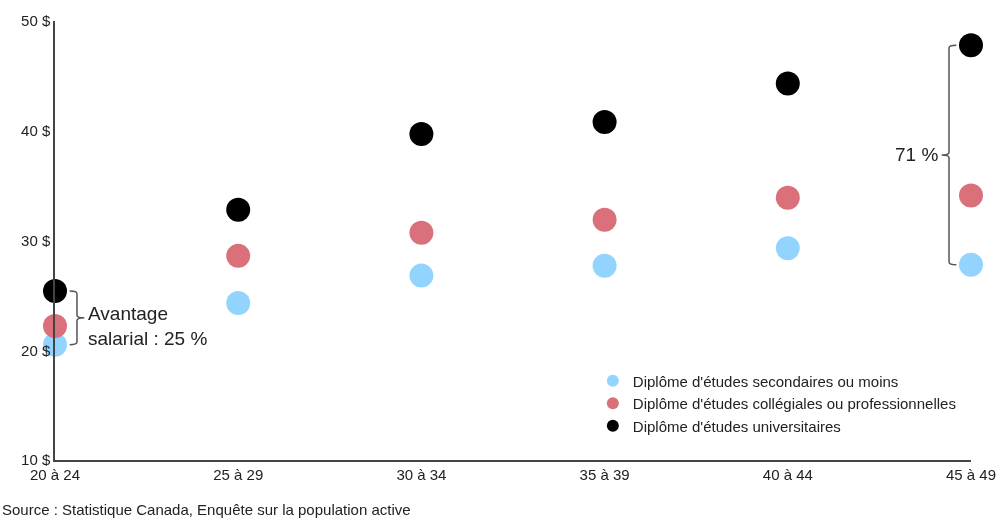  Describe the element at coordinates (36, 240) in the screenshot. I see `y-tick-label: 30 $` at that location.